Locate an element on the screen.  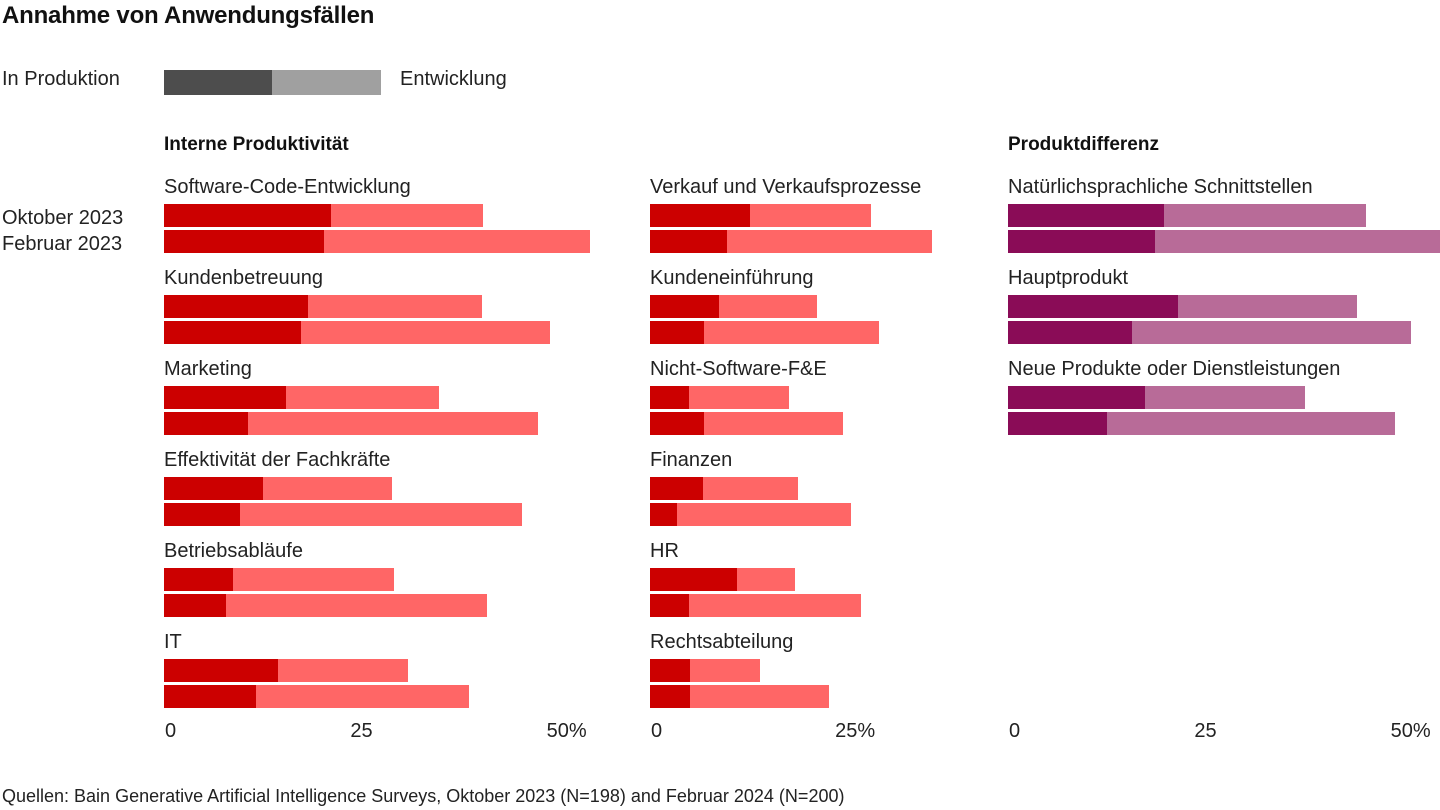
bar-production-kundenbetreuung-februar-2023 is located at coordinates (232, 332).